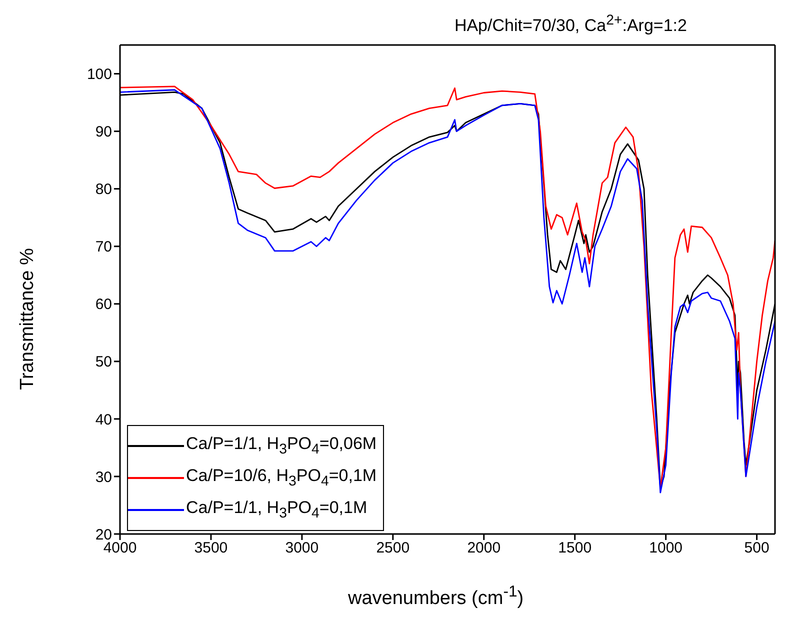 Image resolution: width=787 pixels, height=620 pixels. What do you see at coordinates (277, 510) in the screenshot?
I see `legend-label: Ca/P=1/1, H$_{3}$PO$_{4}$=0,1M` at bounding box center [277, 510].